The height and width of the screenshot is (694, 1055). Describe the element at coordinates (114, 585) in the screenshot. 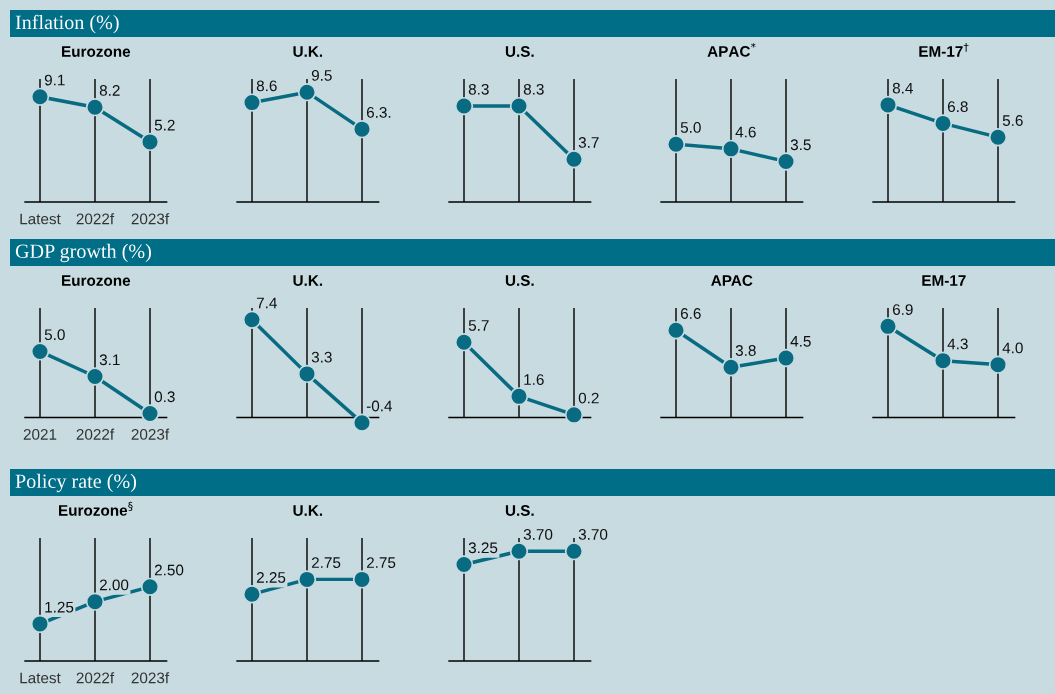

I see `data-label: 2.00` at that location.